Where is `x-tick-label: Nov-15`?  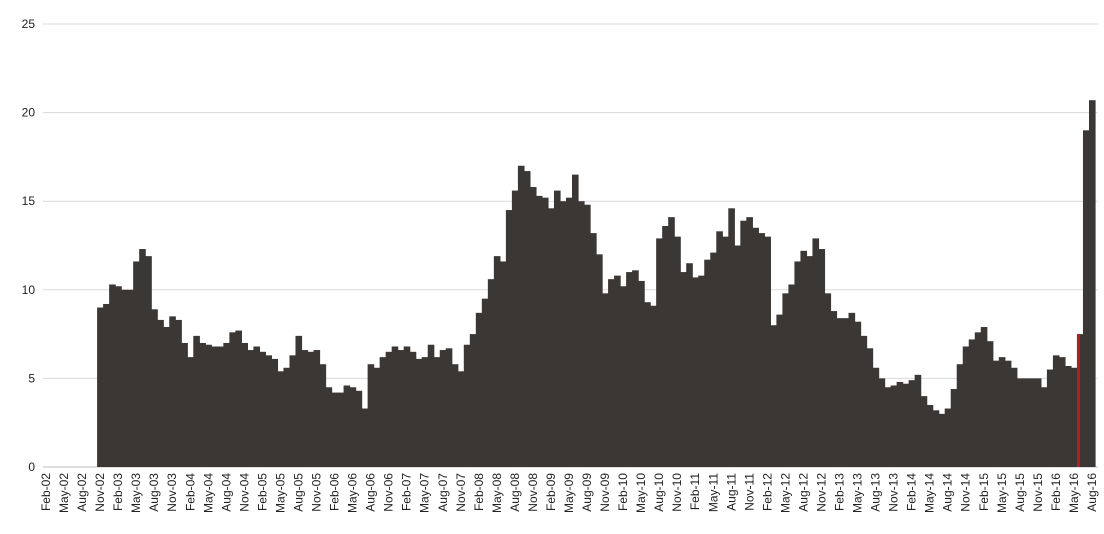
x-tick-label: Nov-15 is located at coordinates (1038, 492).